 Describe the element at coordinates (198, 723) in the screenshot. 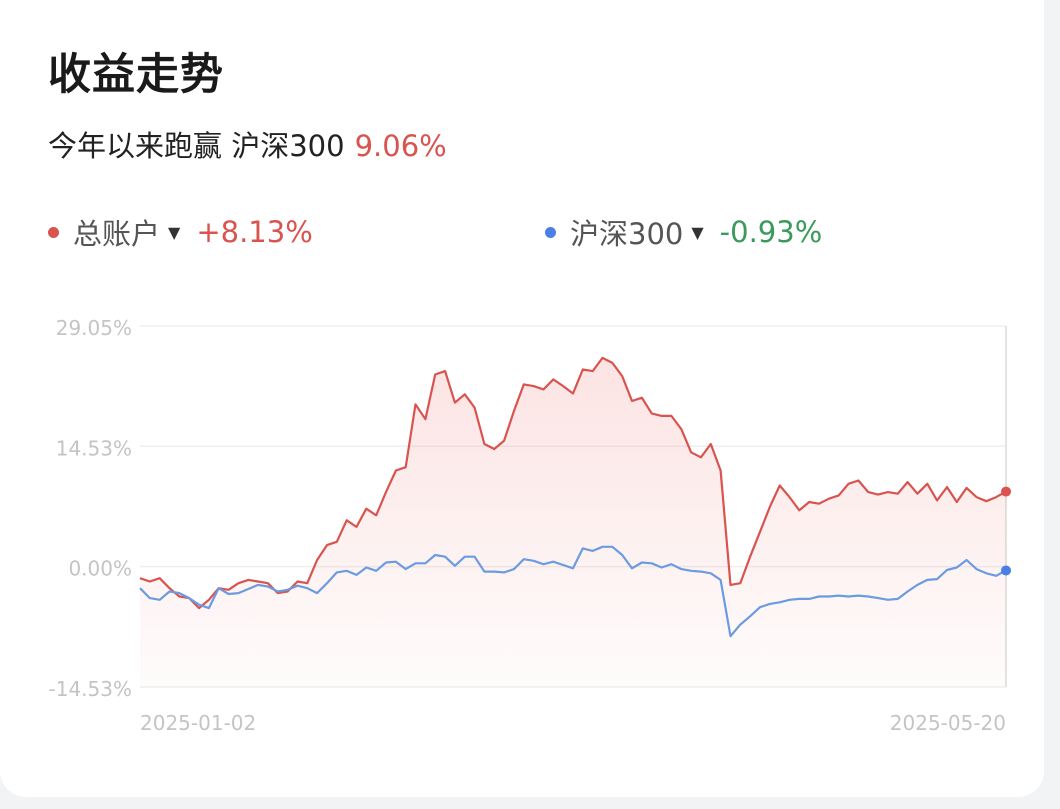

I see `x-tick-label: 2025-01-02` at that location.